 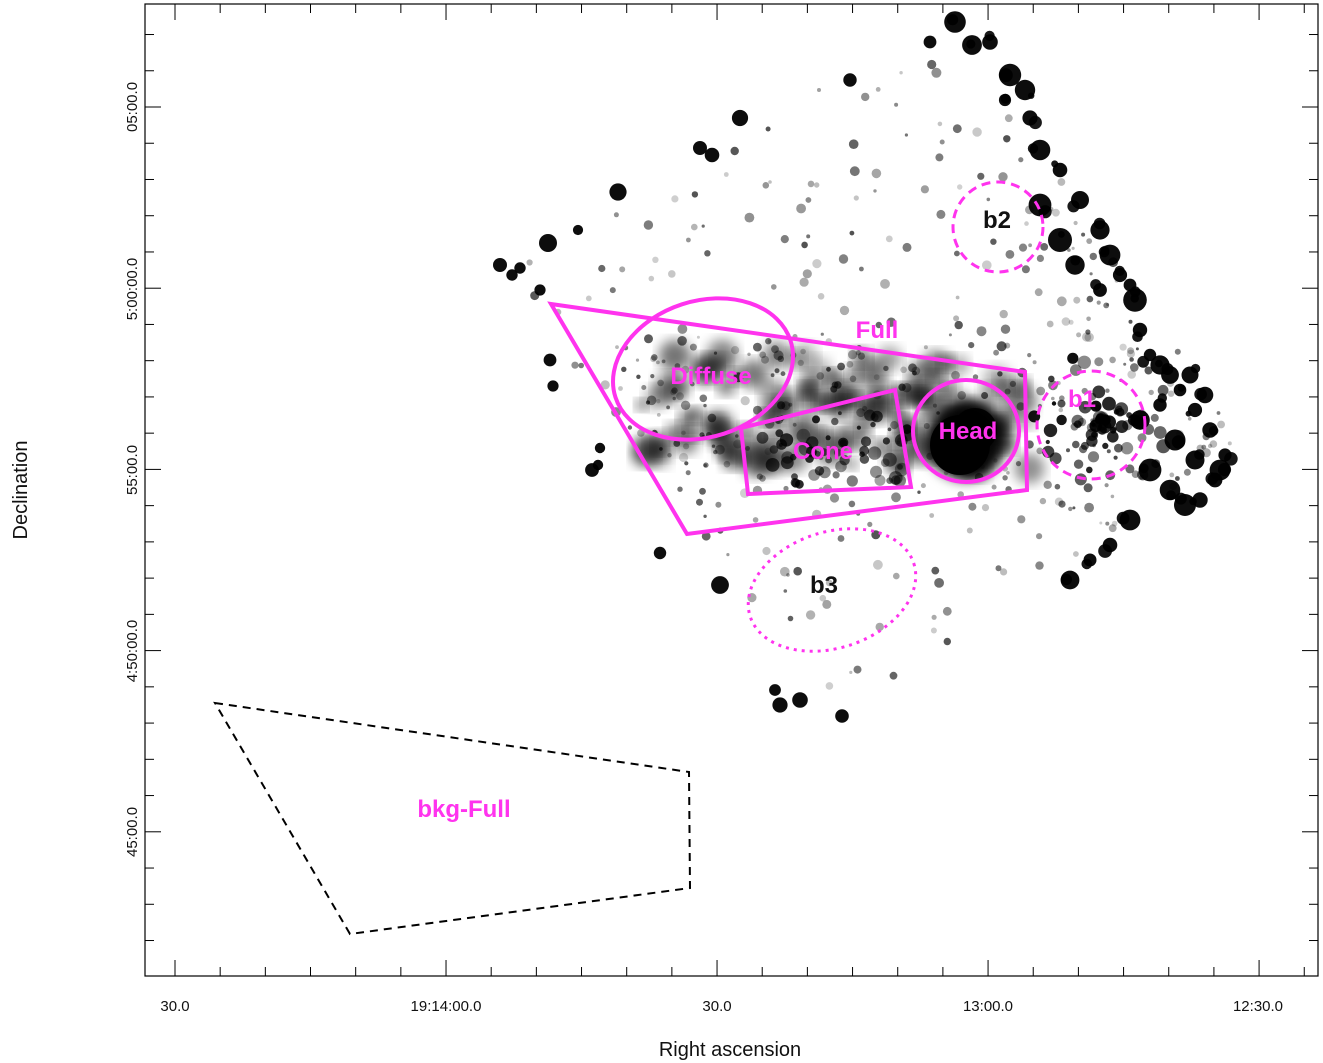 What do you see at coordinates (877, 330) in the screenshot?
I see `label-full: Full` at bounding box center [877, 330].